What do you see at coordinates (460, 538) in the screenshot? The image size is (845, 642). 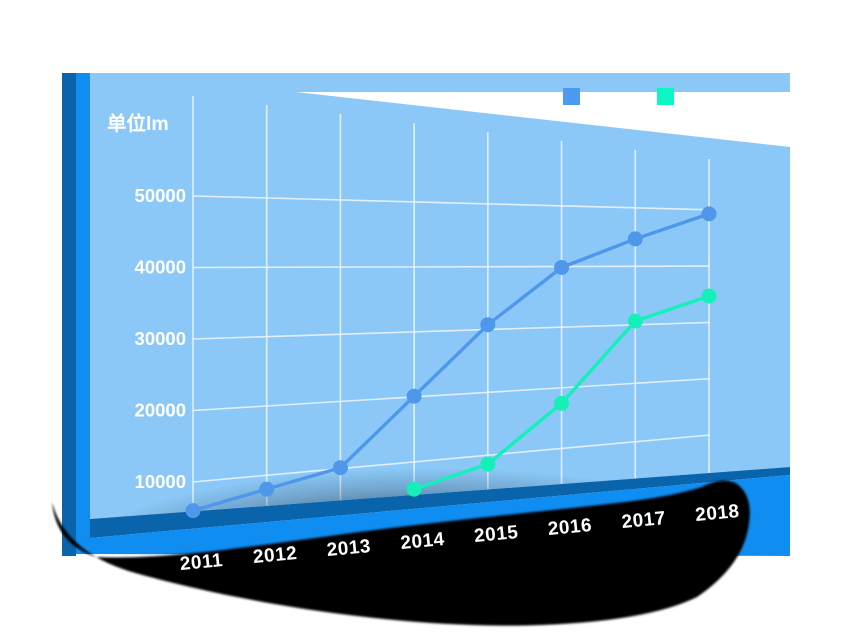 I see `x-axis-labels: 2011 2012 2013 2014 2015 2016 2017 2018` at bounding box center [460, 538].